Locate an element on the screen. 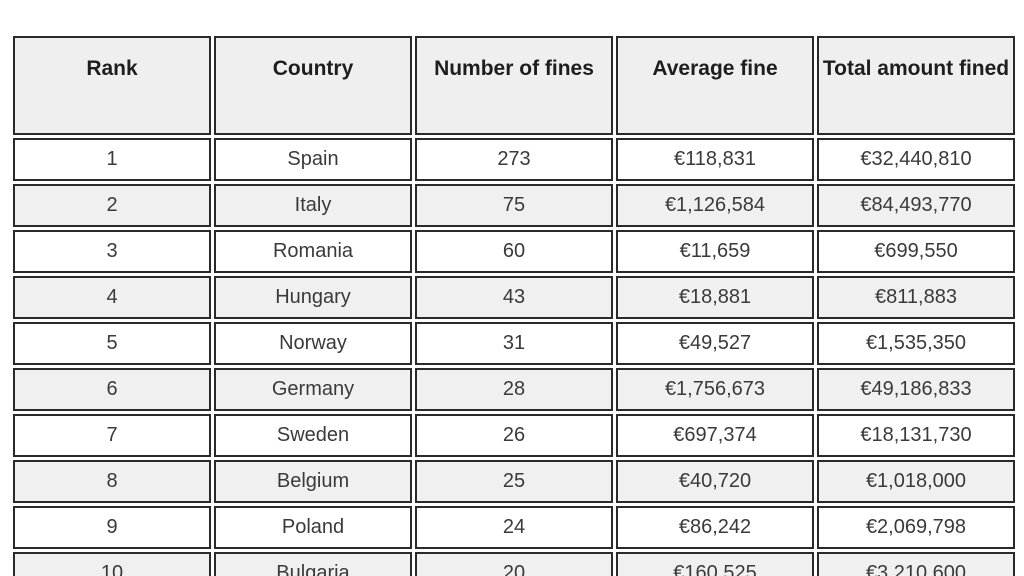 The width and height of the screenshot is (1024, 576). table-row: 9 Poland 24 €86,242 €2,069,798 is located at coordinates (514, 527).